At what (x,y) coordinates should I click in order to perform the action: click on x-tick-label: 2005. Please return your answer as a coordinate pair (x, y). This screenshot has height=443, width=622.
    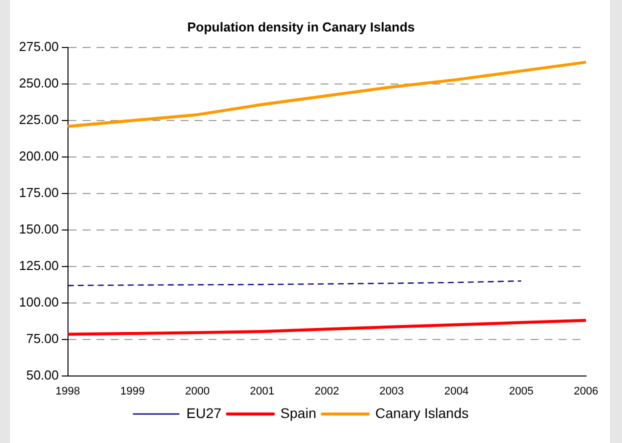
    Looking at the image, I should click on (521, 391).